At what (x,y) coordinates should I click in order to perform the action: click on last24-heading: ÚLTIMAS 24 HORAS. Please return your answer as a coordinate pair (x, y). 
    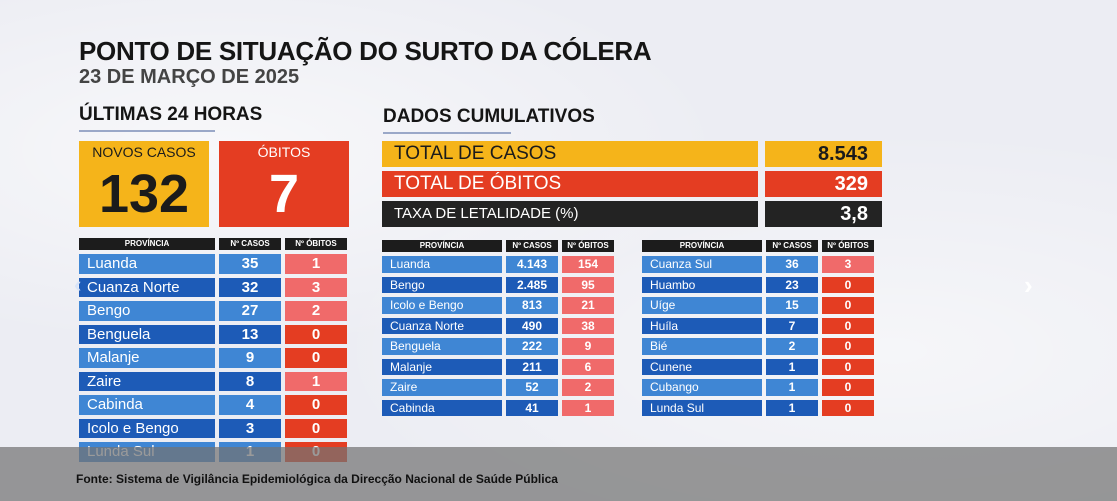
    Looking at the image, I should click on (171, 118).